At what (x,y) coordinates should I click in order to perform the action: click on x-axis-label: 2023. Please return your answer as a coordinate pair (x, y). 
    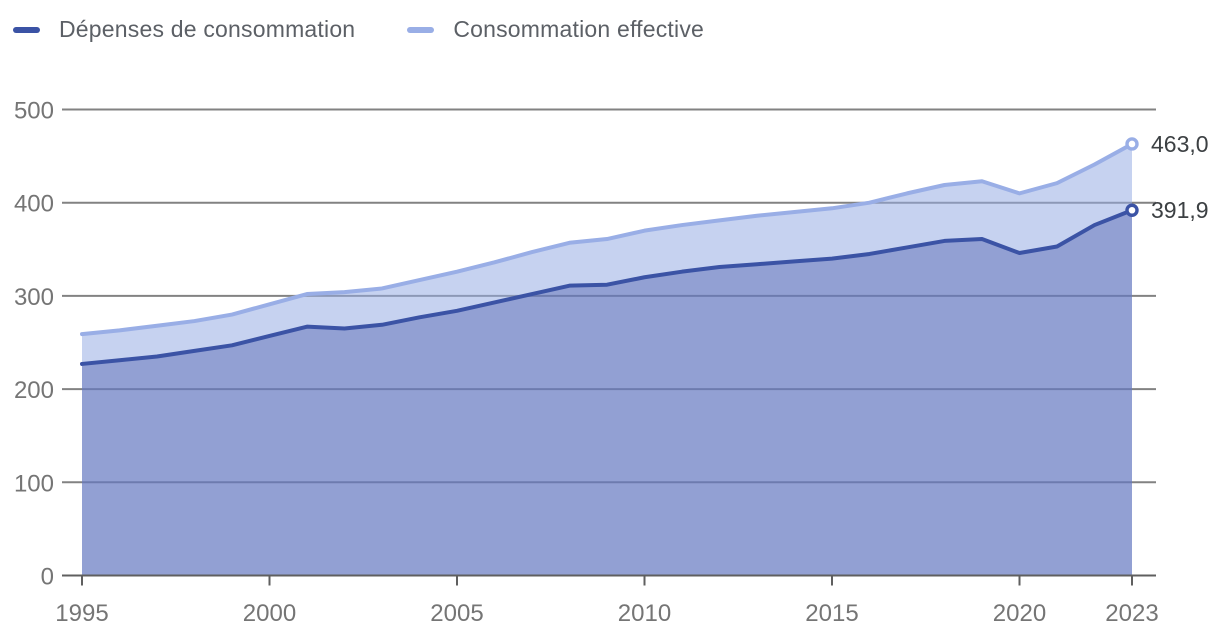
    Looking at the image, I should click on (1131, 613).